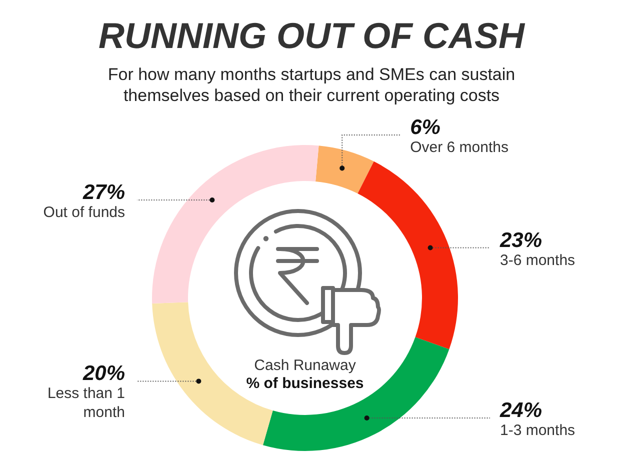 Image resolution: width=623 pixels, height=460 pixels. I want to click on data-label: 23%, so click(520, 240).